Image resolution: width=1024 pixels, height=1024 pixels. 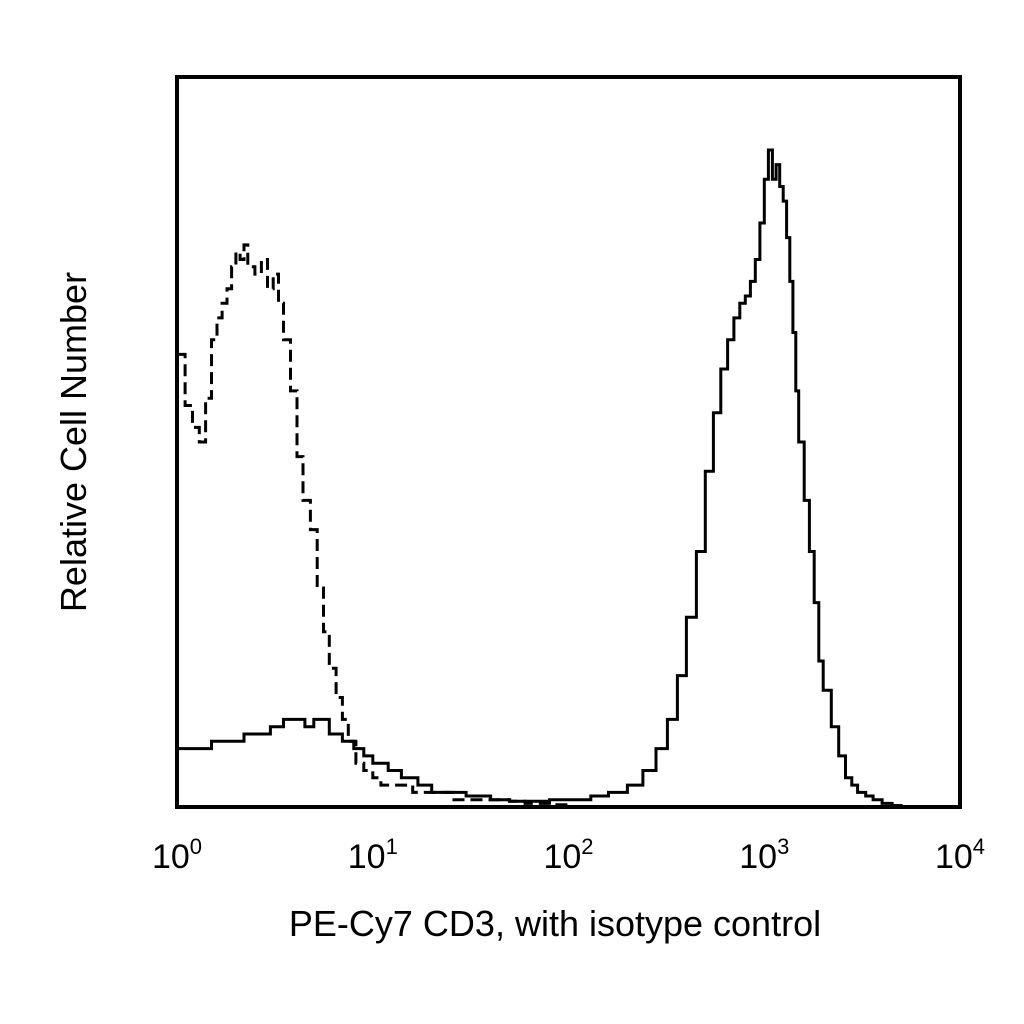 What do you see at coordinates (960, 855) in the screenshot?
I see `x-tick-label: 10⁴` at bounding box center [960, 855].